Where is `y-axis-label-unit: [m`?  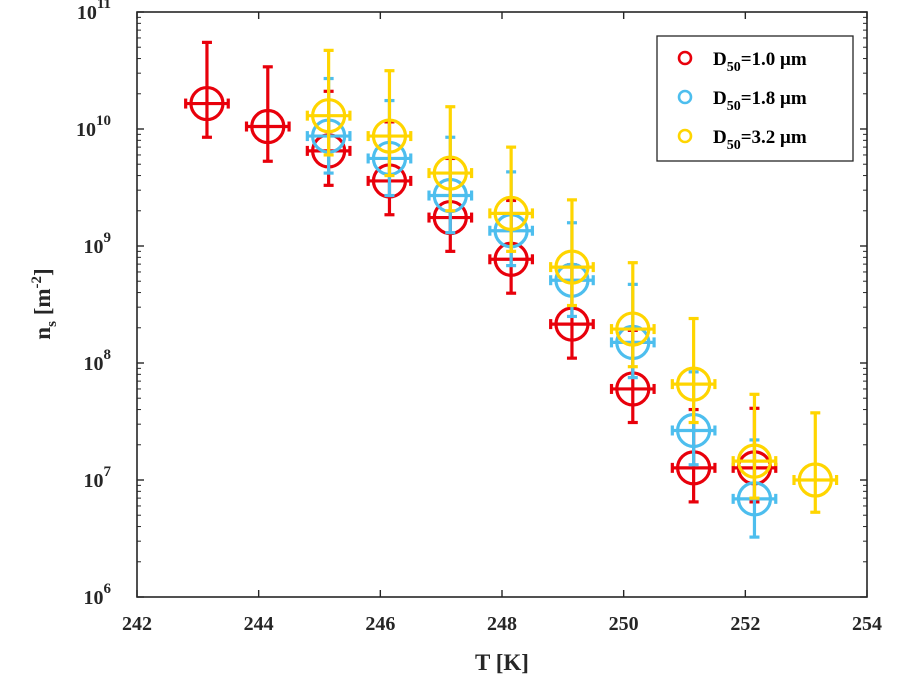 y-axis-label-unit: [m is located at coordinates (42, 304).